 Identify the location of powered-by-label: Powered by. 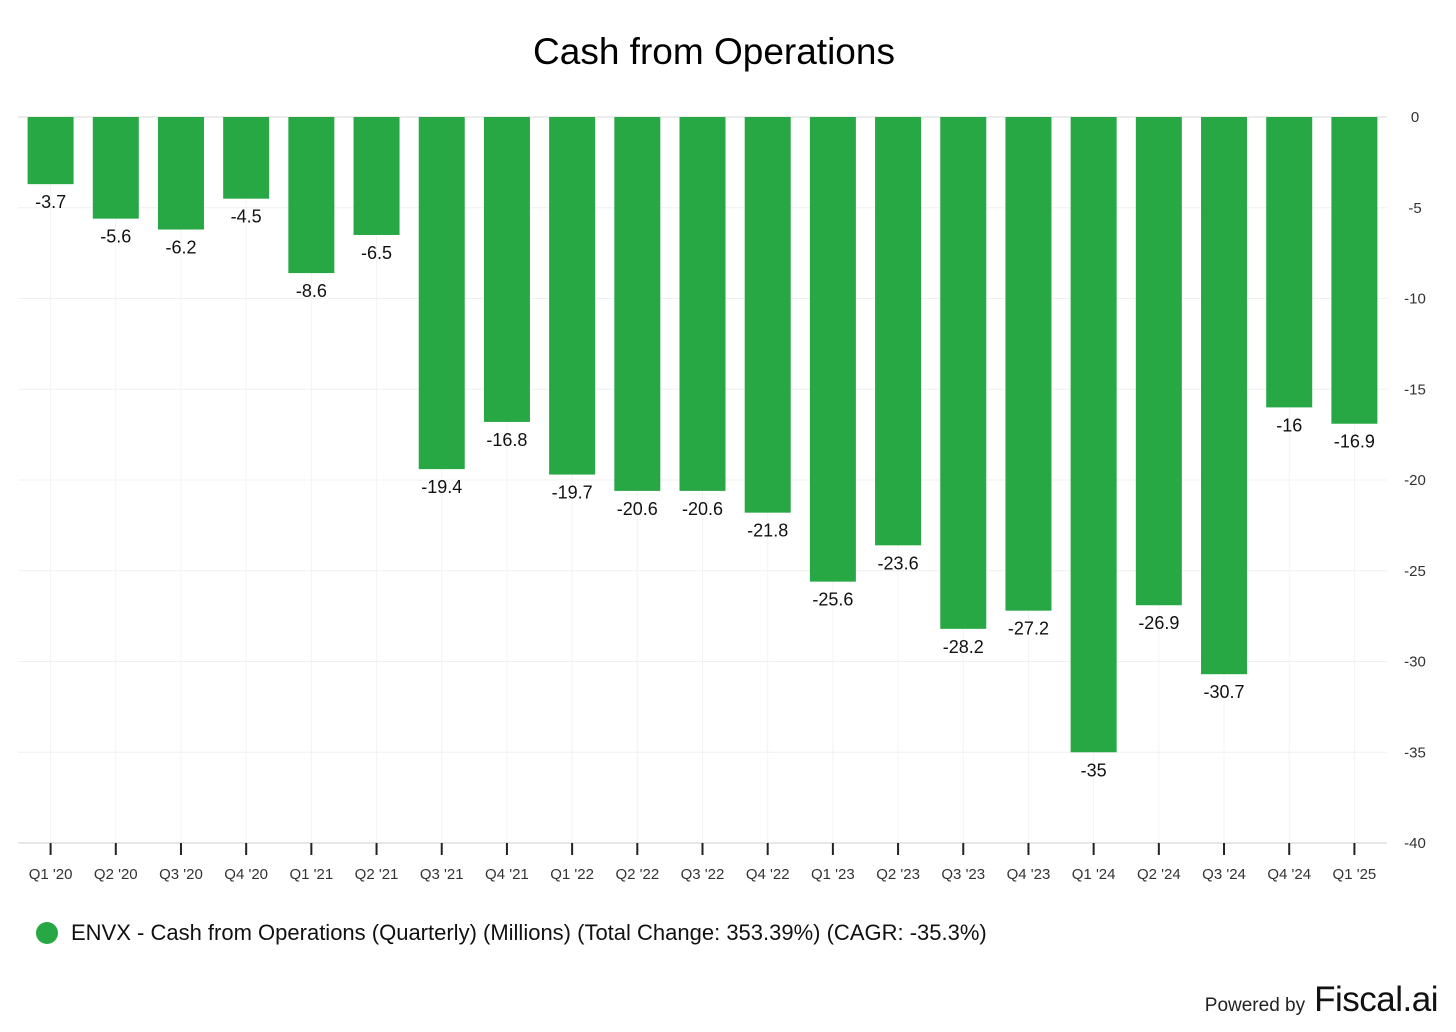
(1255, 1005).